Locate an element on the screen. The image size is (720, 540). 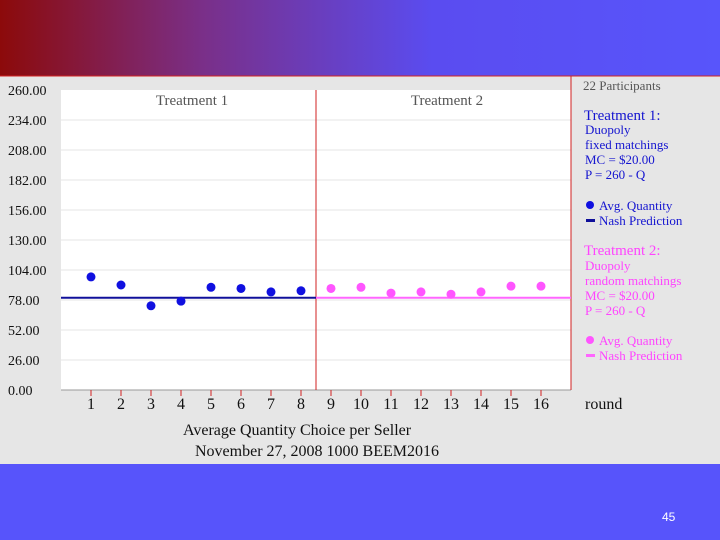
slide-header-bar is located at coordinates (360, 38).